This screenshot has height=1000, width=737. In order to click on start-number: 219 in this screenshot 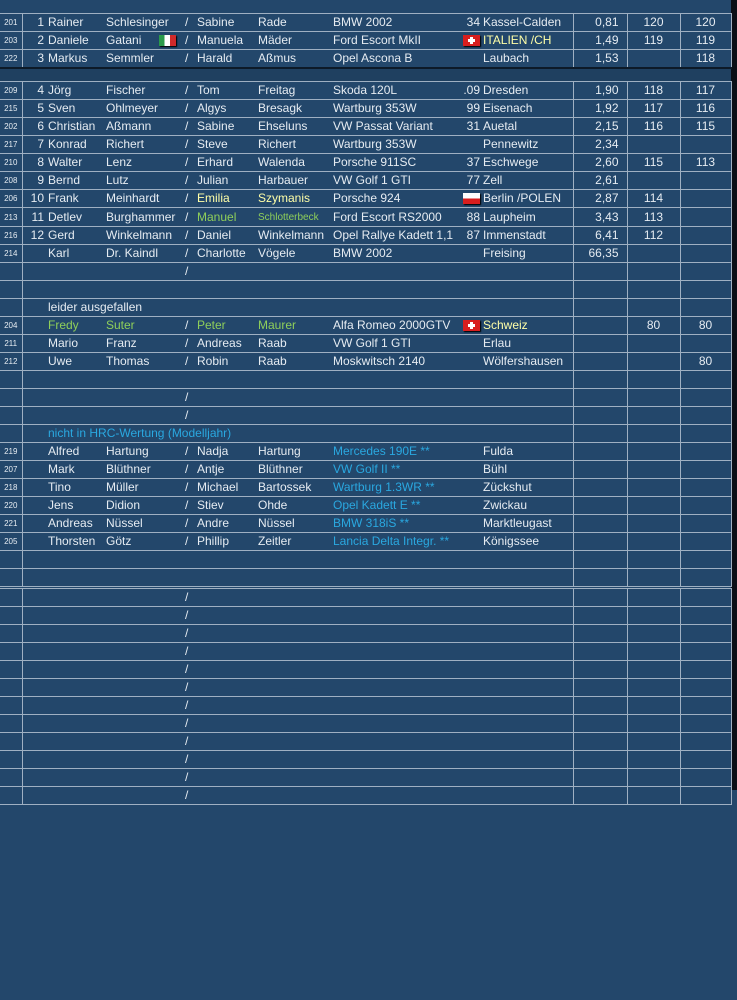, I will do `click(11, 451)`.